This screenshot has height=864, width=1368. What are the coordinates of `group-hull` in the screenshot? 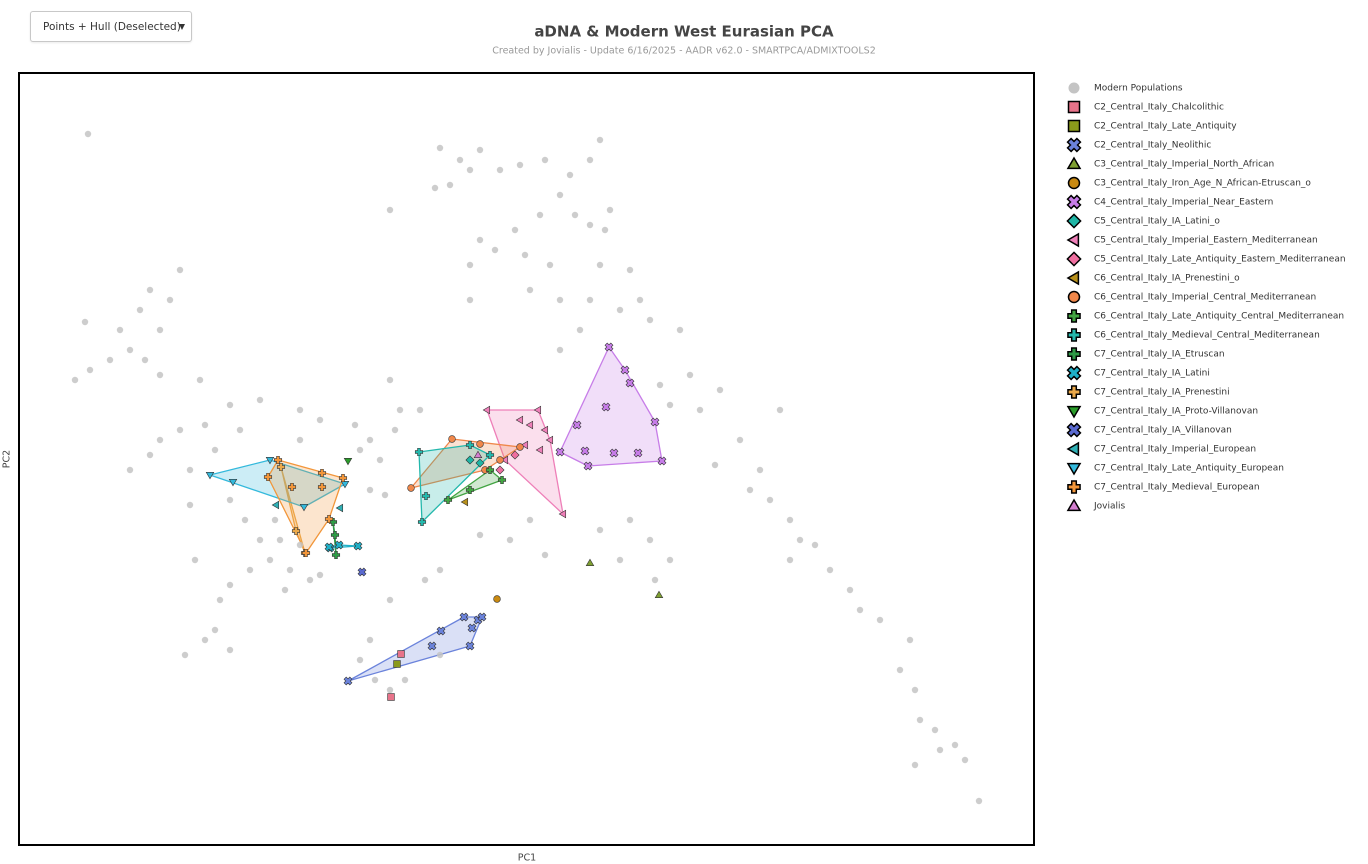 It's located at (525, 462).